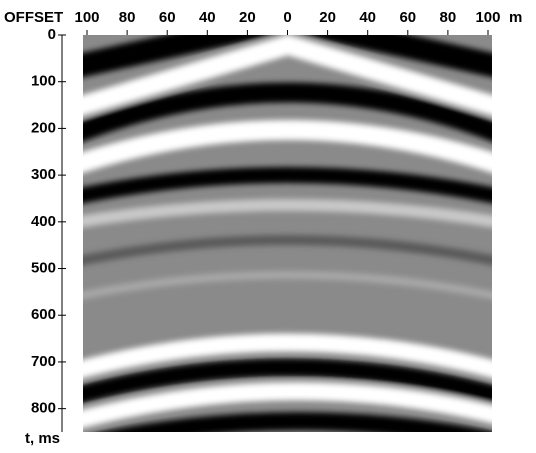 The height and width of the screenshot is (453, 536). What do you see at coordinates (515, 17) in the screenshot?
I see `x-axis-unit: m` at bounding box center [515, 17].